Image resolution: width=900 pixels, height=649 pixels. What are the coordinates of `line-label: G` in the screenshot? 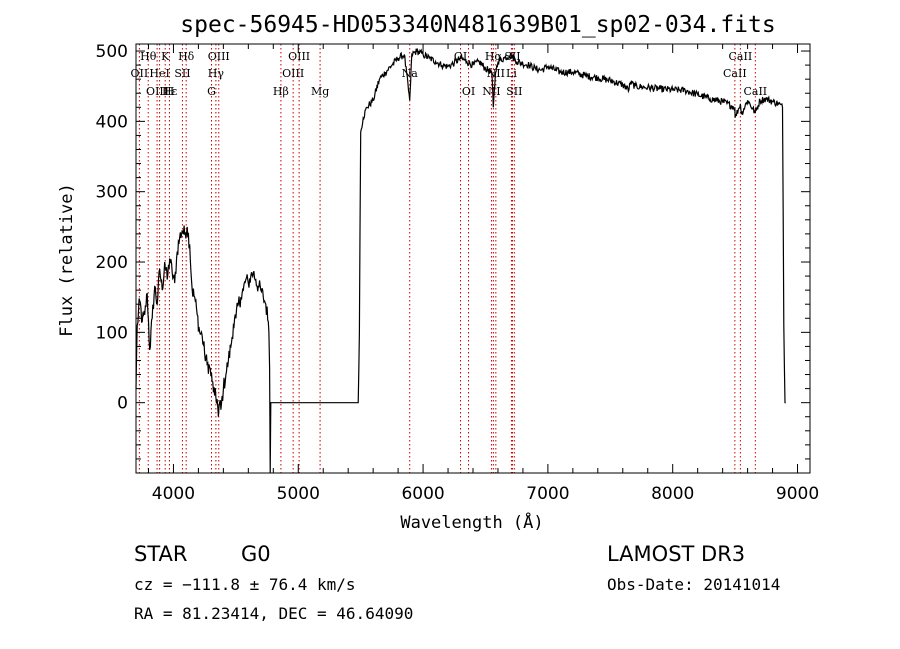 It's located at (211, 91).